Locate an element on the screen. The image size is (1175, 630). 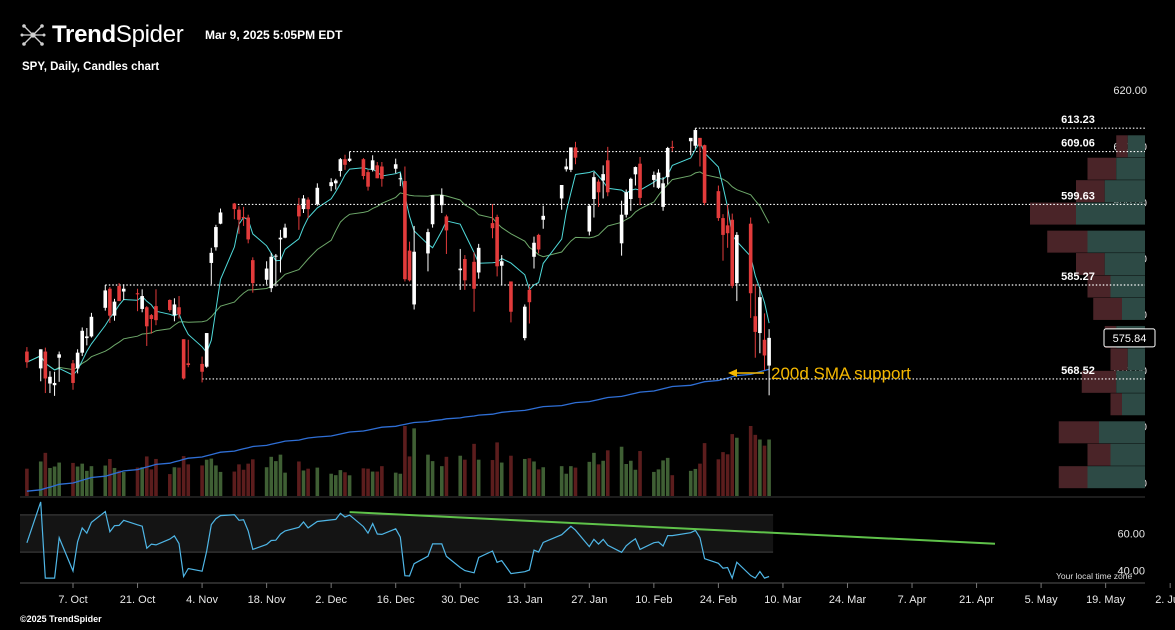
x-tick-label: 27. Jan is located at coordinates (589, 600).